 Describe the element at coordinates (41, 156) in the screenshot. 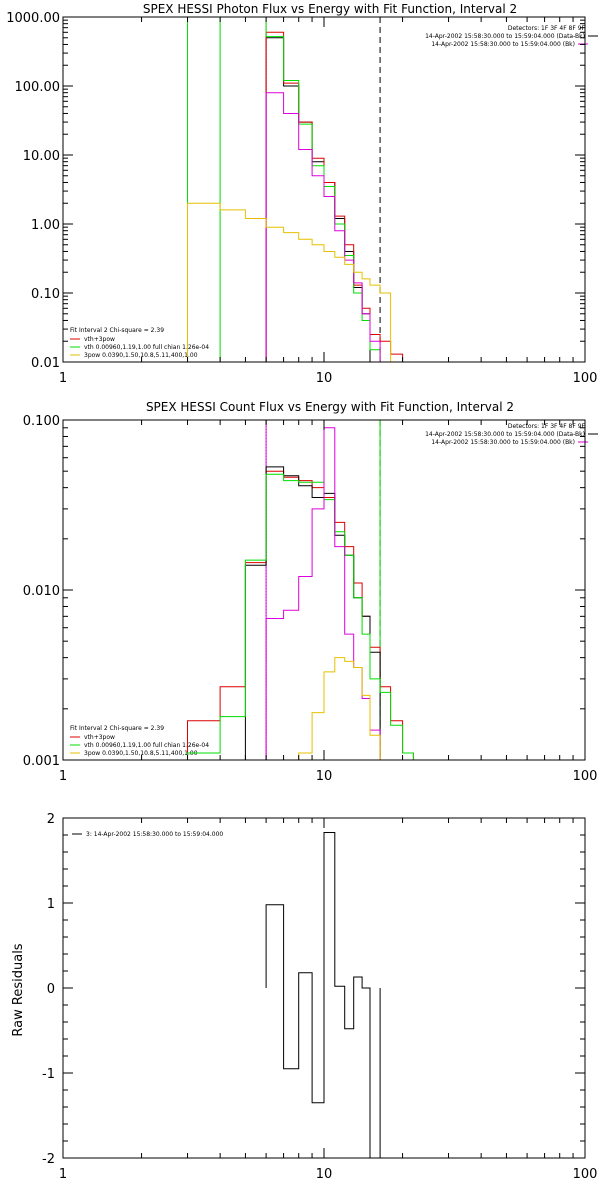

I see `y-tick-label: 10.00` at that location.